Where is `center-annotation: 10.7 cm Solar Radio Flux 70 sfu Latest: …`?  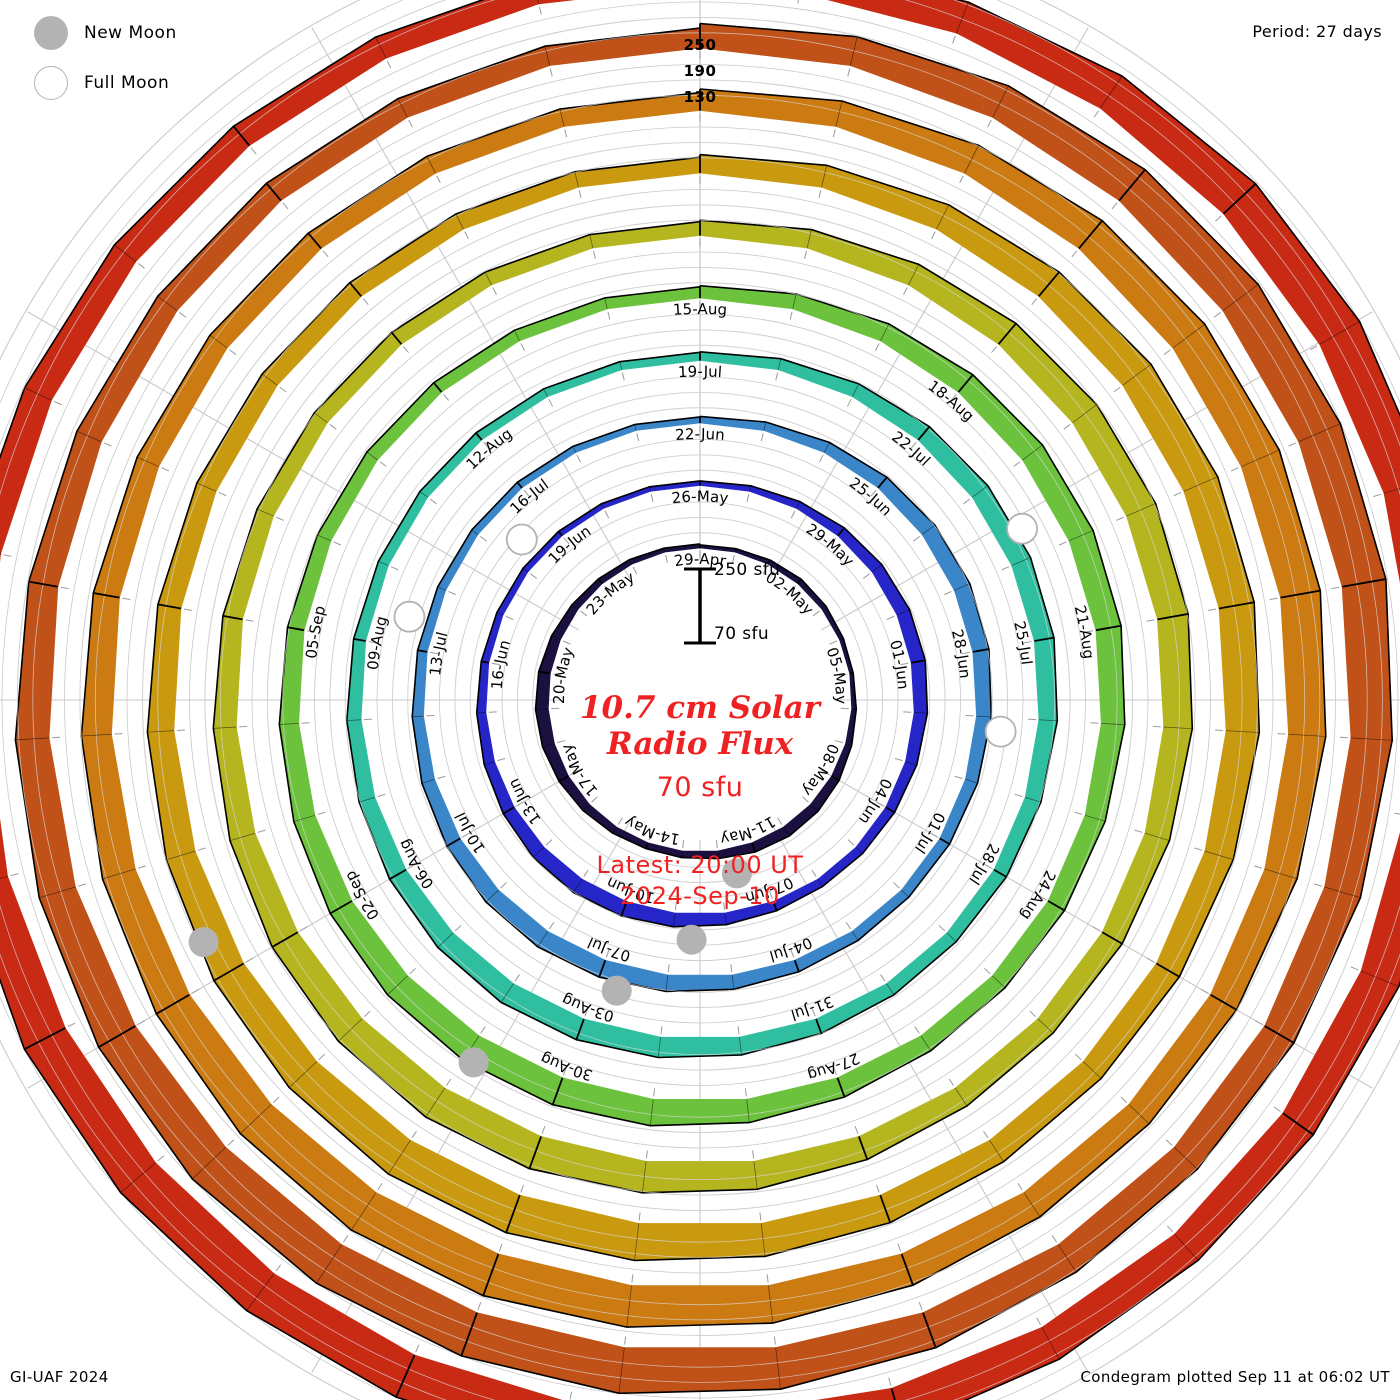
center-annotation: 10.7 cm Solar Radio Flux 70 sfu Latest: … is located at coordinates (700, 801).